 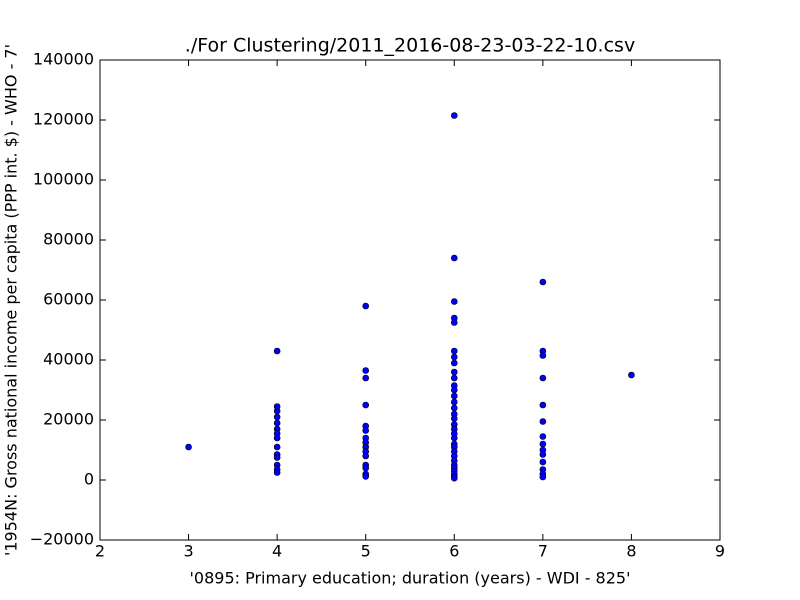 What do you see at coordinates (720, 551) in the screenshot?
I see `x-tick-label: 9` at bounding box center [720, 551].